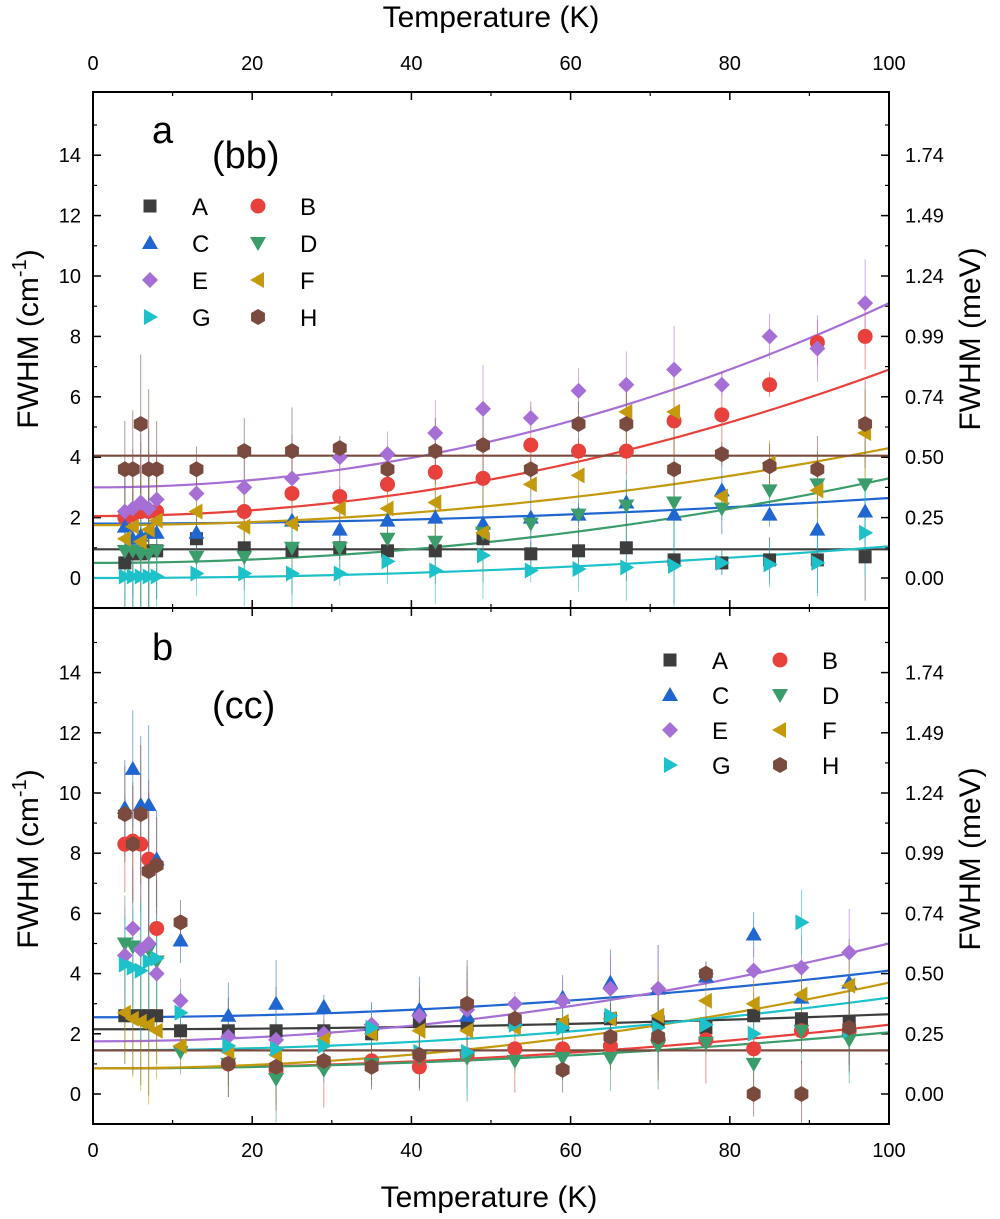 The height and width of the screenshot is (1219, 1000). I want to click on bottom-x-tick-label: 20, so click(252, 1151).